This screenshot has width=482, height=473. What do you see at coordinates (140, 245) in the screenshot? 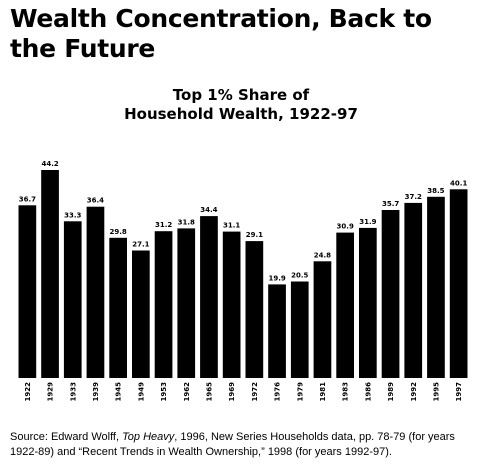
I see `value-label-1949: 27.1` at bounding box center [140, 245].